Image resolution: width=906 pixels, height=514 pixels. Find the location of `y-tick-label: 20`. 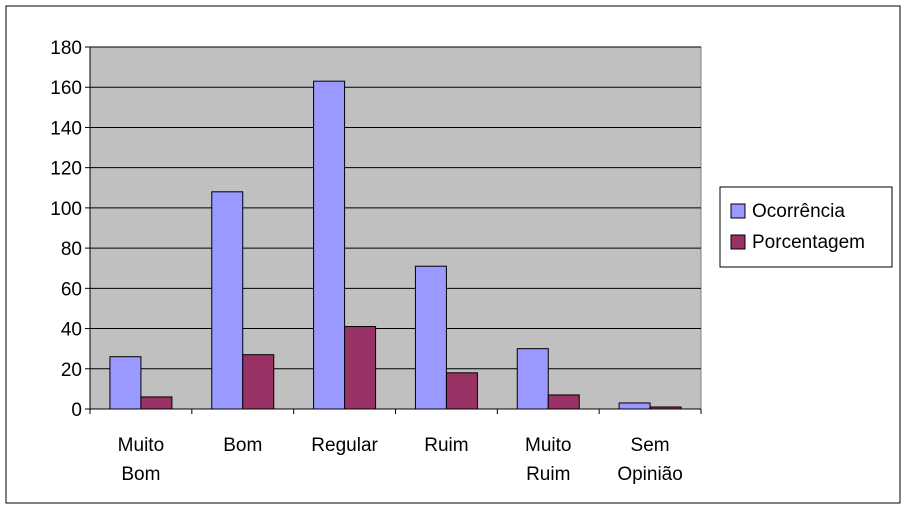

y-tick-label: 20 is located at coordinates (71, 370).